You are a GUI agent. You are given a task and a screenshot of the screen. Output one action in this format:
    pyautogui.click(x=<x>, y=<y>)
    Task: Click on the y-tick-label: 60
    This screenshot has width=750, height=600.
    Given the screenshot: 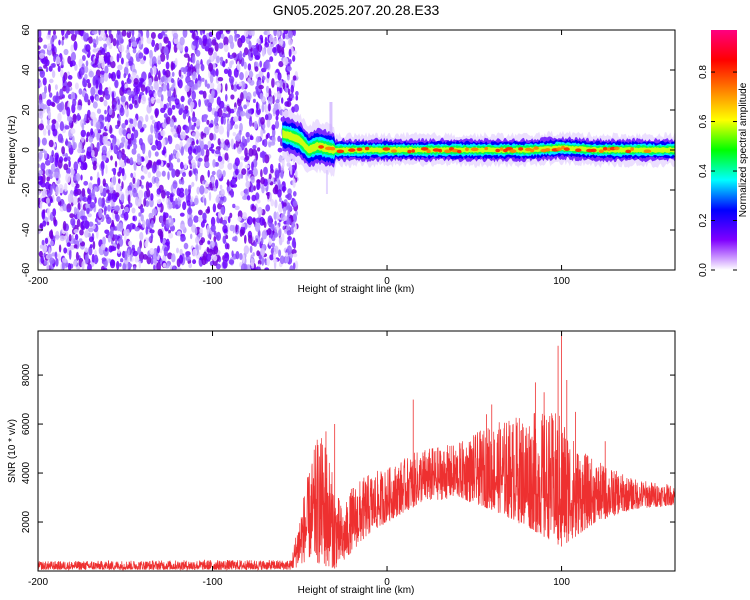 What is the action you would take?
    pyautogui.click(x=26, y=30)
    